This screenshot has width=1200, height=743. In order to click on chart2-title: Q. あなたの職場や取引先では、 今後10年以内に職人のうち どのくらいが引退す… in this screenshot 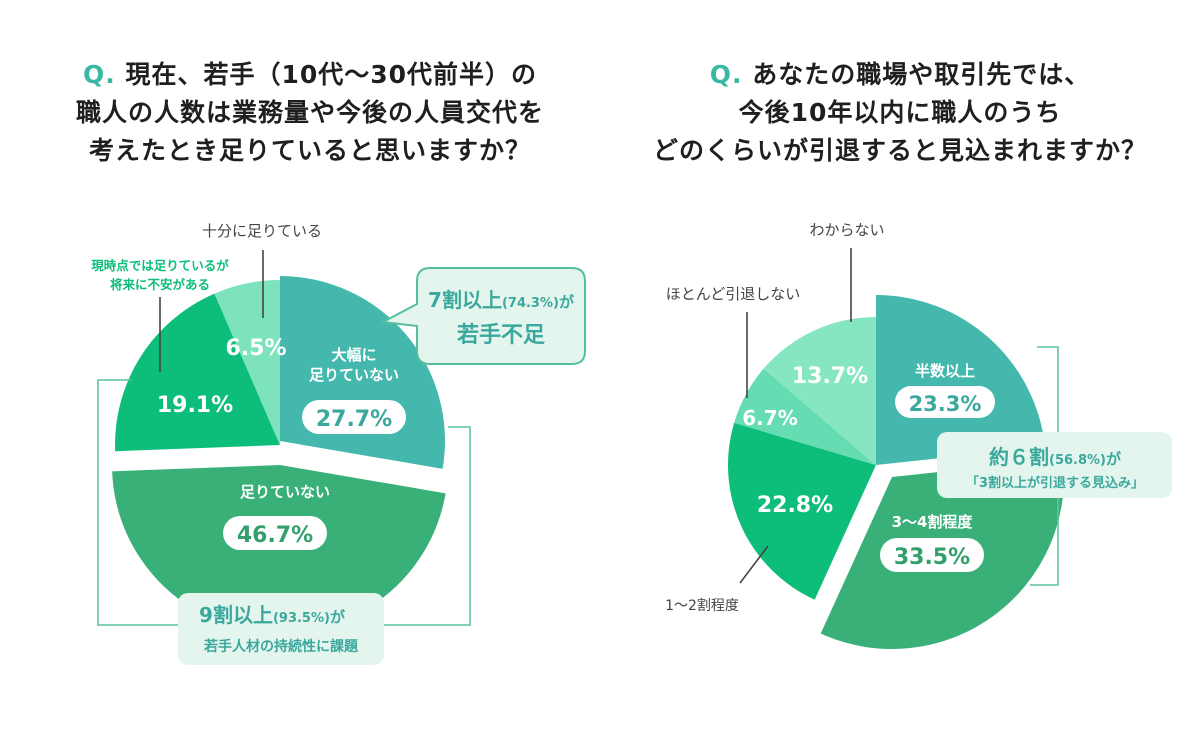, I will do `click(900, 113)`.